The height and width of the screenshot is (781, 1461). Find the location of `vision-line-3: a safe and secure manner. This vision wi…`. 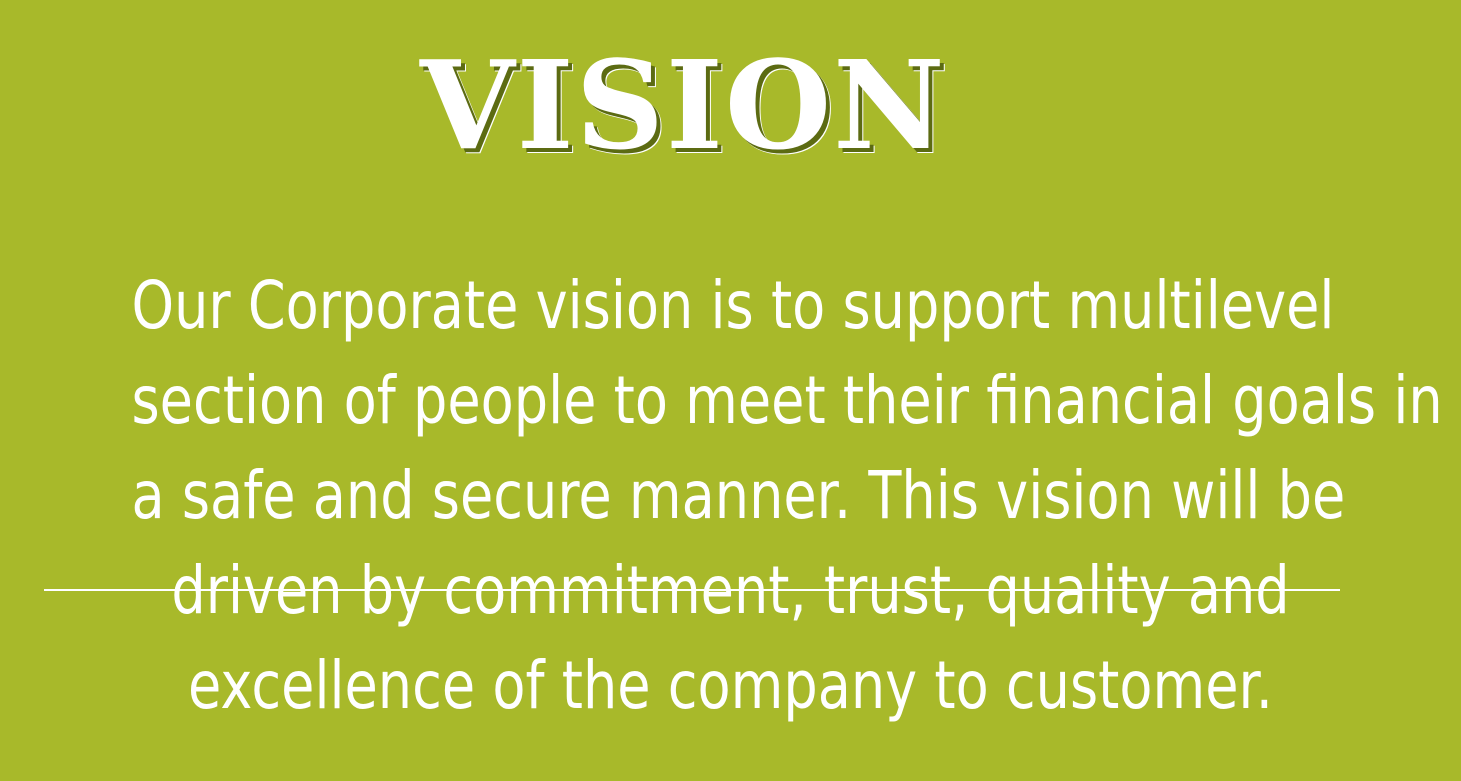

vision-line-3: a safe and secure manner. This vision wi… is located at coordinates (738, 495).